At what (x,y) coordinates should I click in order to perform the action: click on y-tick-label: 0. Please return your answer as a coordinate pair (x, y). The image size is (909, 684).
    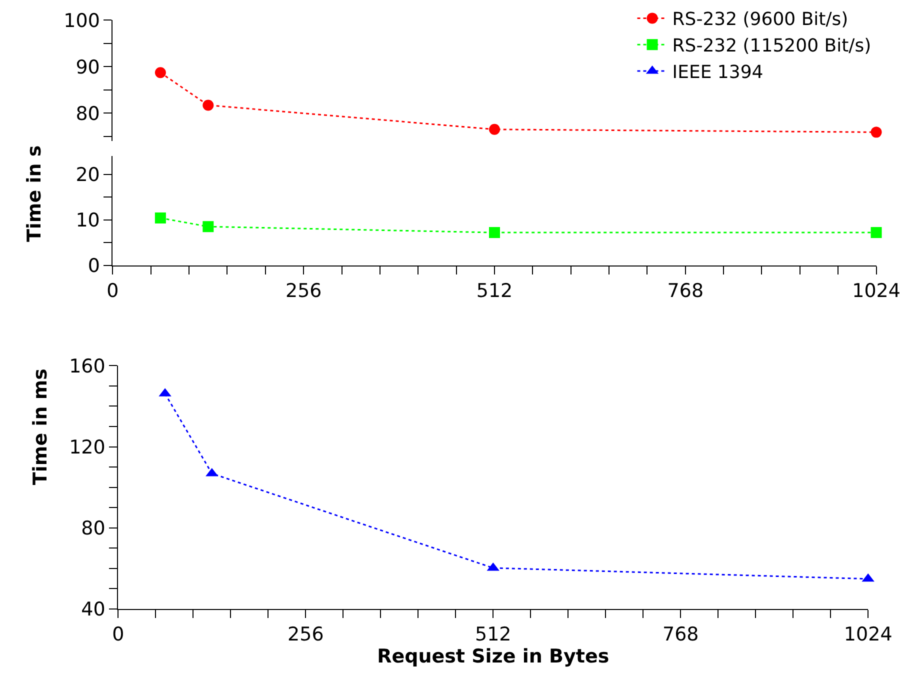
    Looking at the image, I should click on (94, 265).